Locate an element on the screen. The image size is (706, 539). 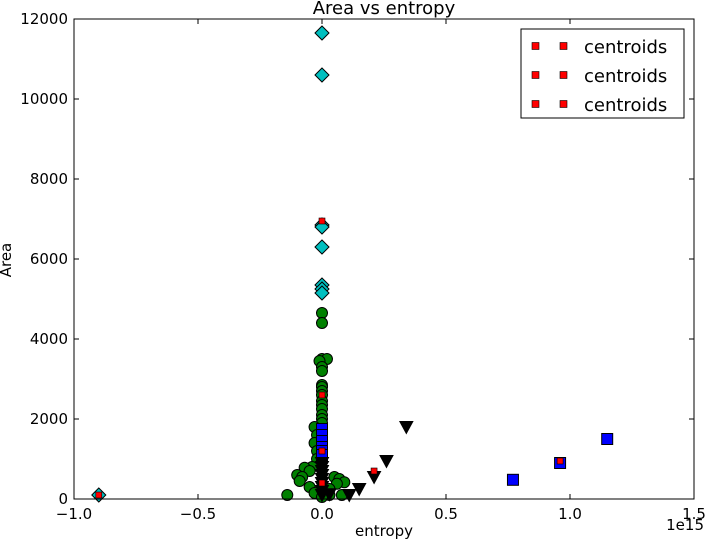
legend: centroids centroids centroids is located at coordinates (602, 73).